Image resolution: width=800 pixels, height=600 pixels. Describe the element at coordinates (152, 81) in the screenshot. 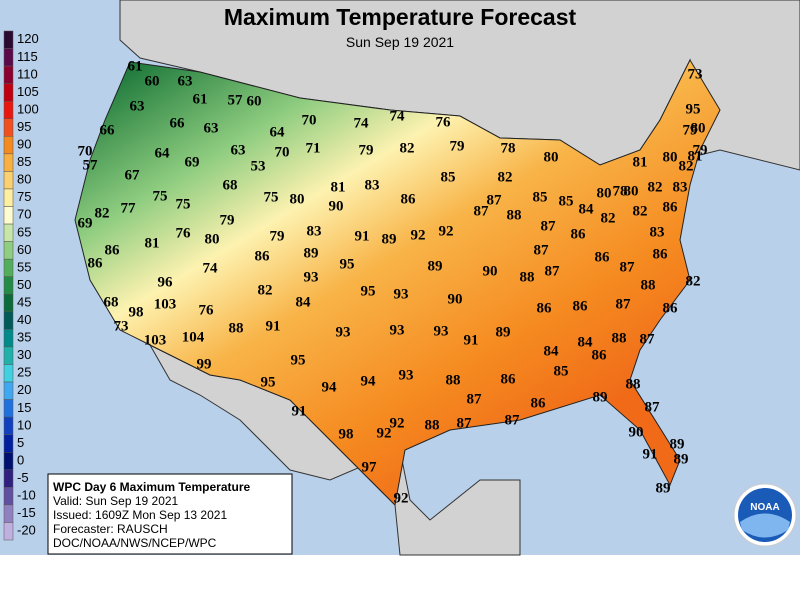

I see `temperature-label: 60` at that location.